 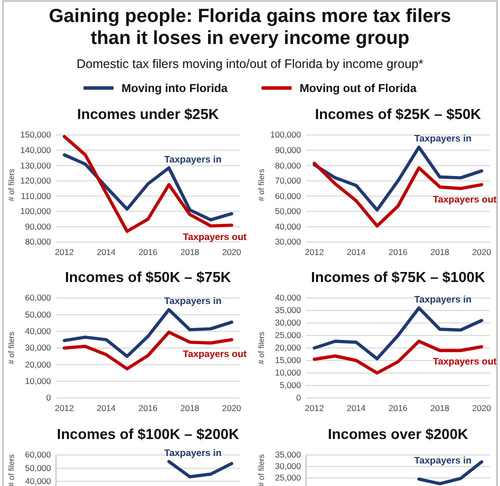 What do you see at coordinates (250, 27) in the screenshot?
I see `text: Gaining people: Florida gains more tax filers than it loses in every income group` at bounding box center [250, 27].